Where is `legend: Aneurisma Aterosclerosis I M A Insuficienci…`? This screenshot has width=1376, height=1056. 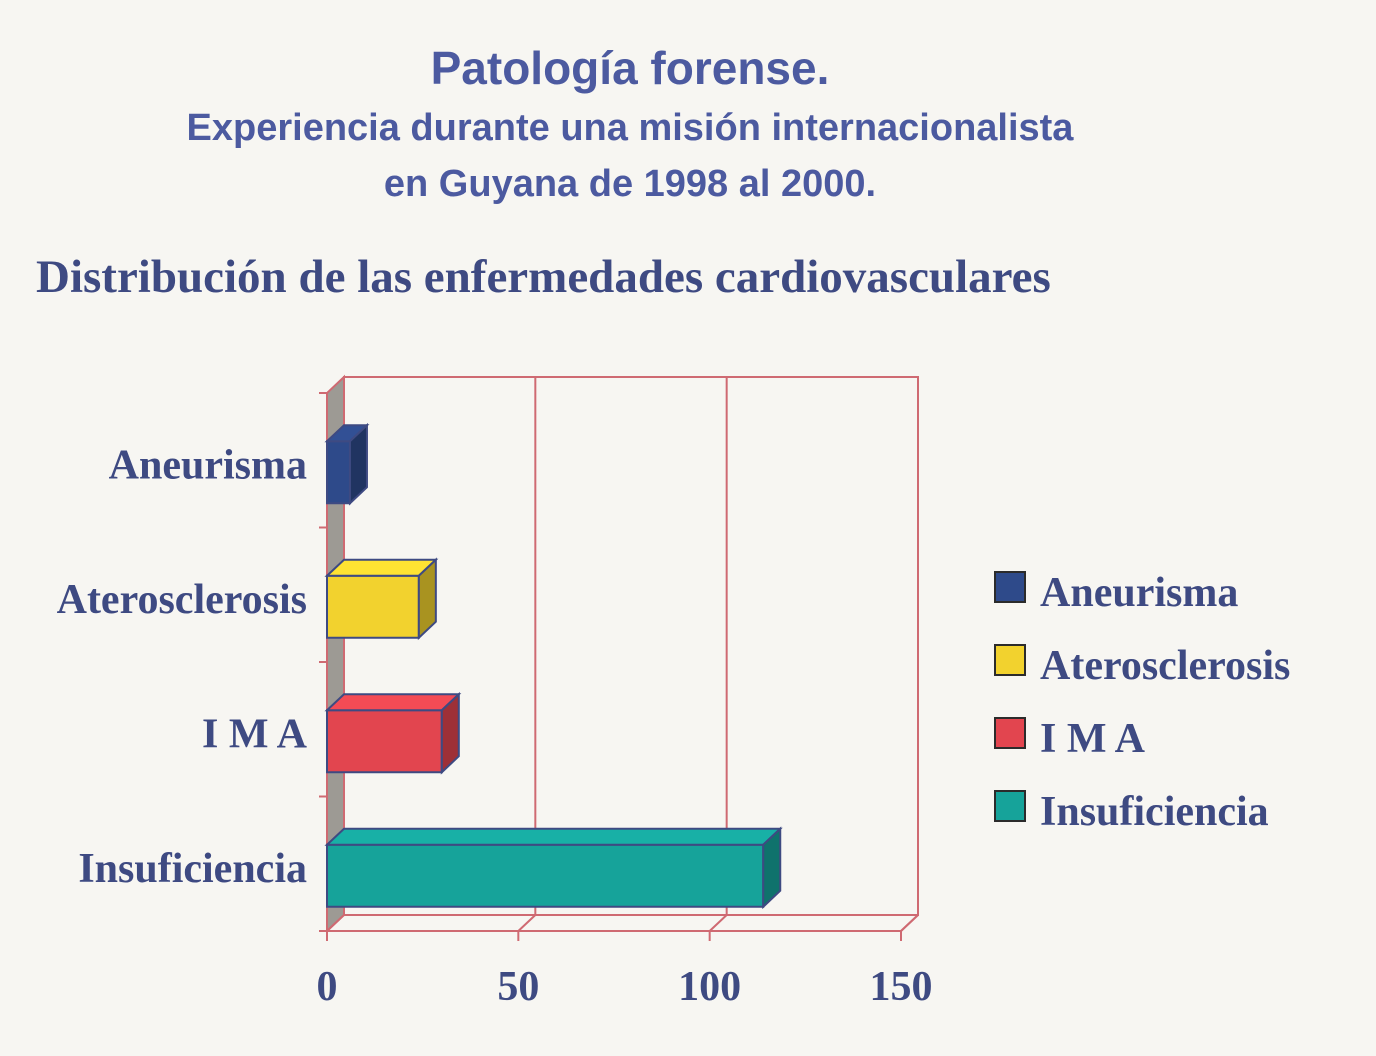 legend: Aneurisma Aterosclerosis I M A Insuficienci… is located at coordinates (1142, 702).